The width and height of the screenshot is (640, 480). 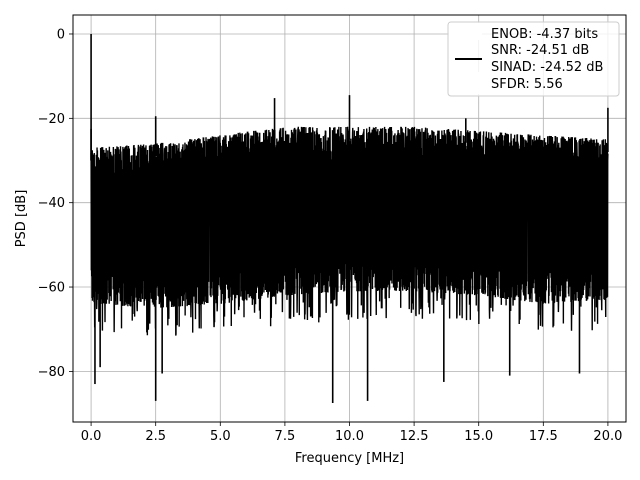 I want to click on y-tick-label: −40, so click(x=51, y=203).